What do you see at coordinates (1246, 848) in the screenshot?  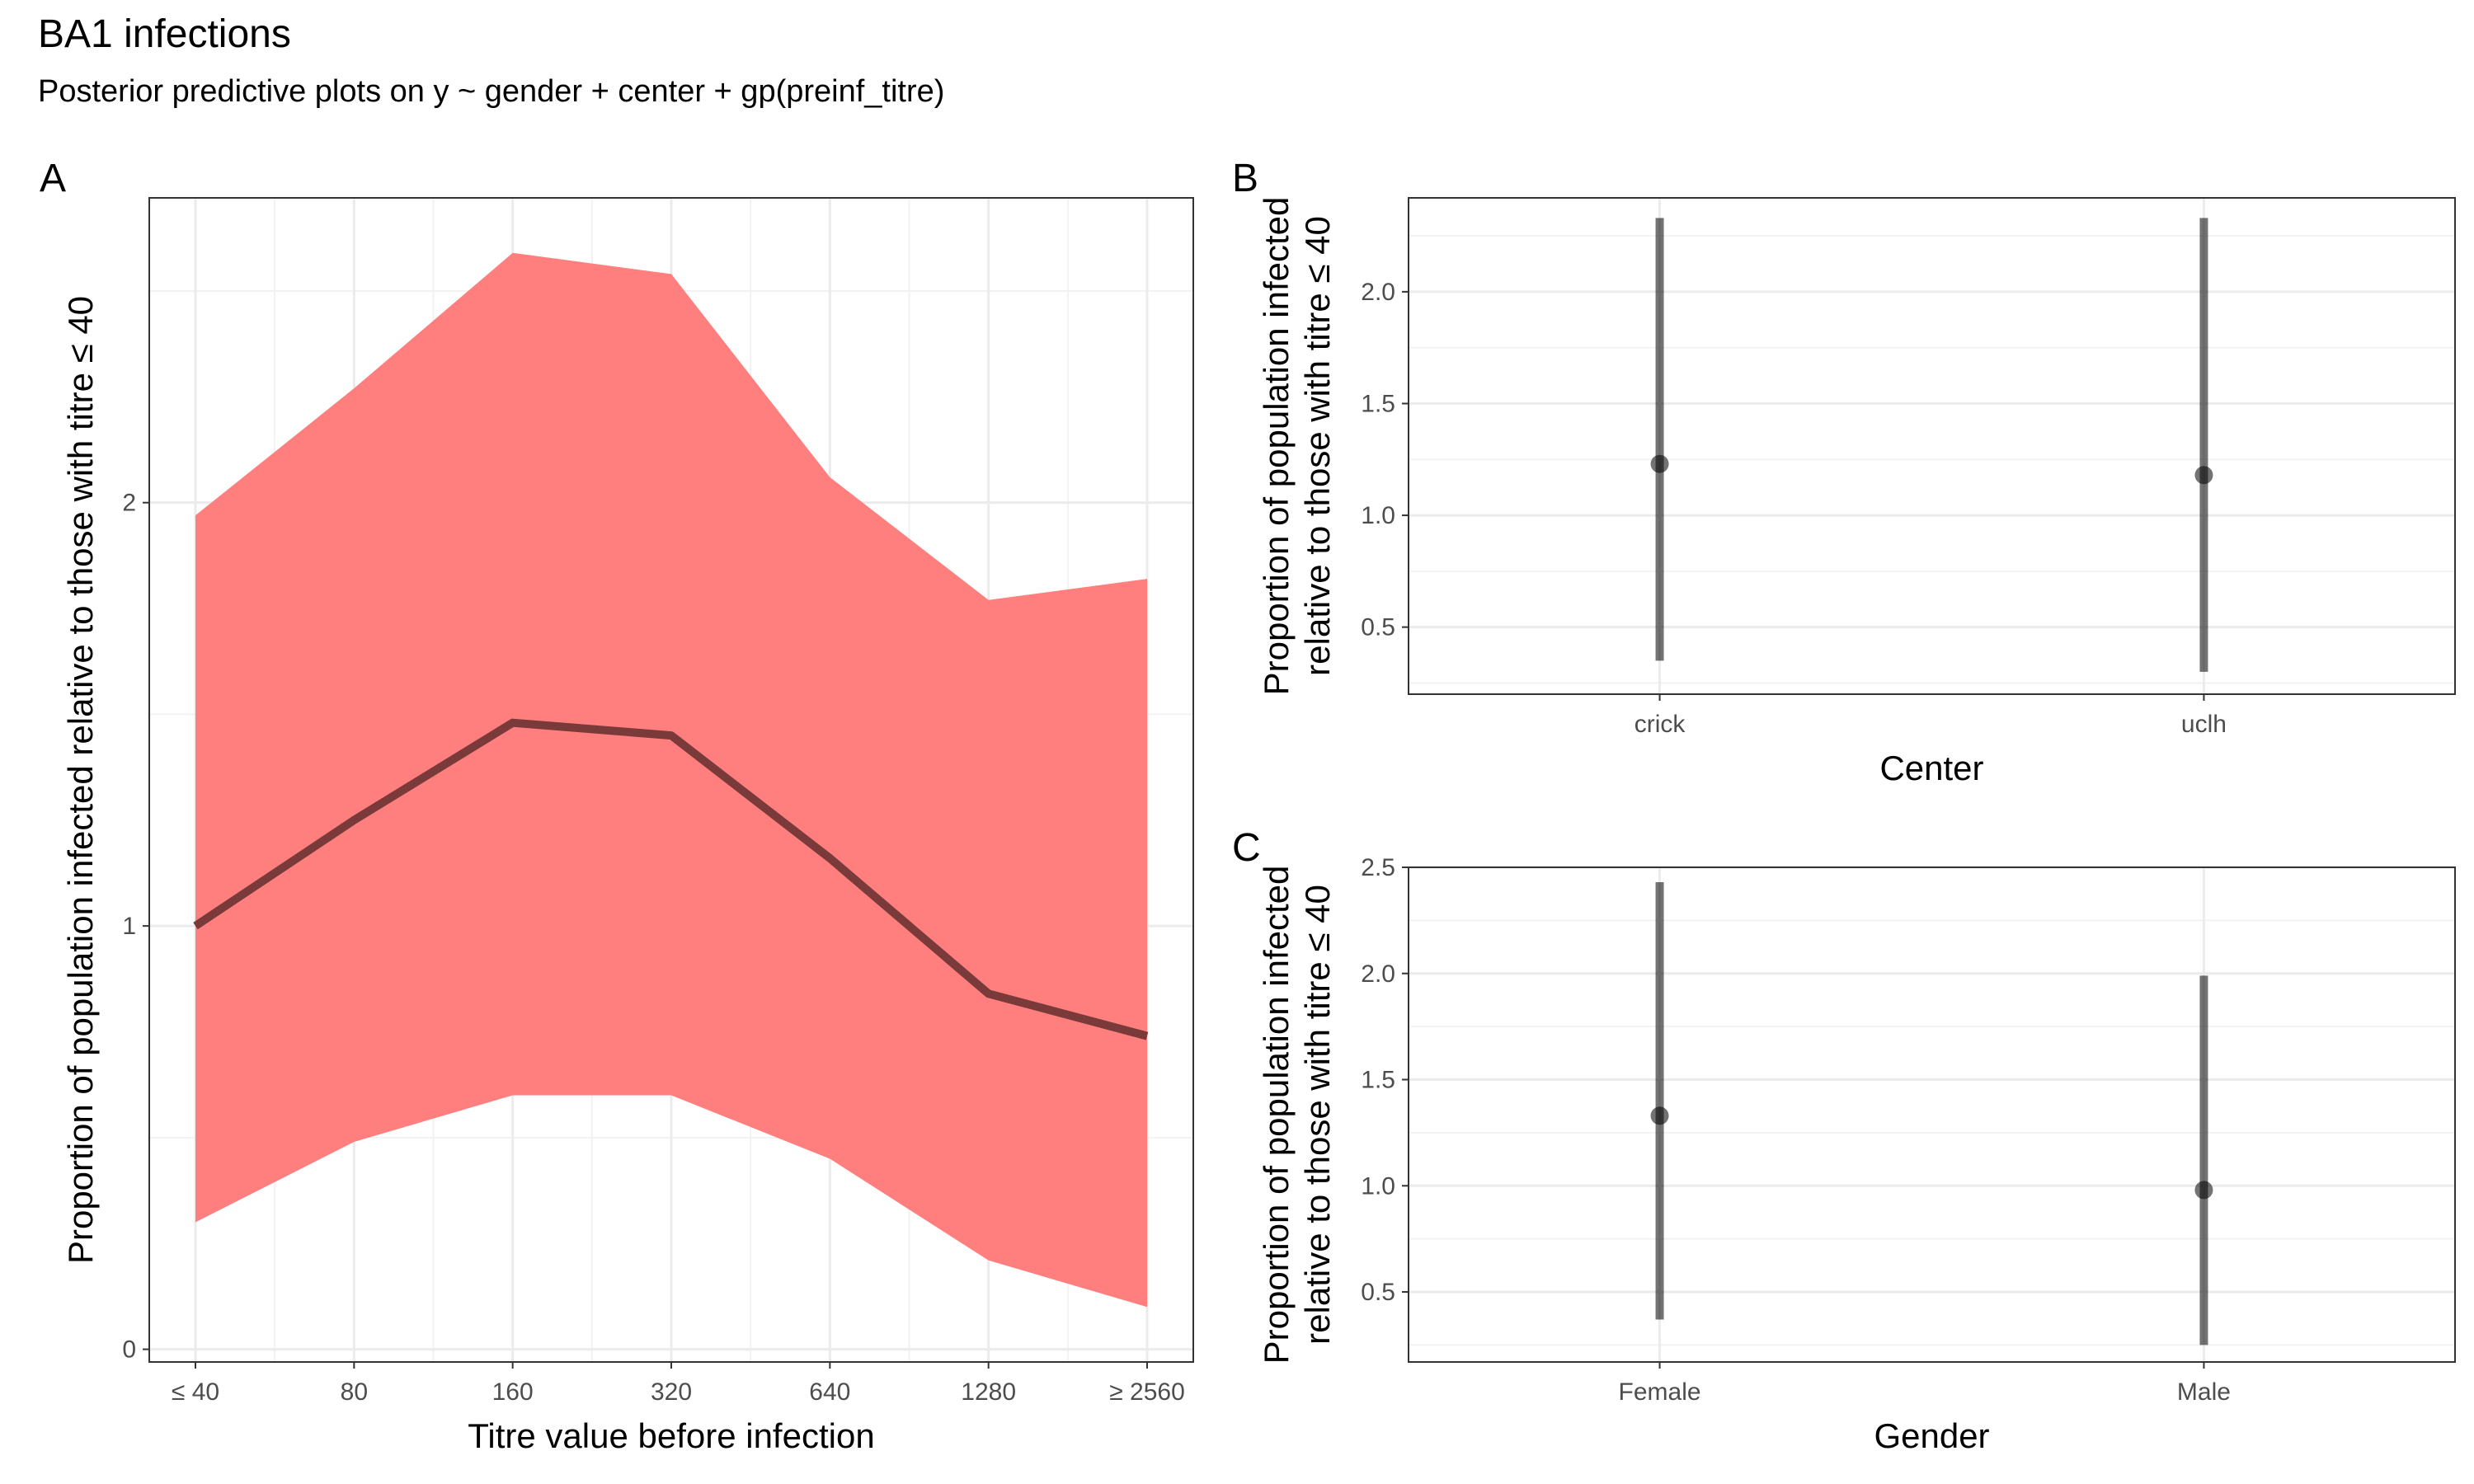 I see `panel-tag-C: C` at bounding box center [1246, 848].